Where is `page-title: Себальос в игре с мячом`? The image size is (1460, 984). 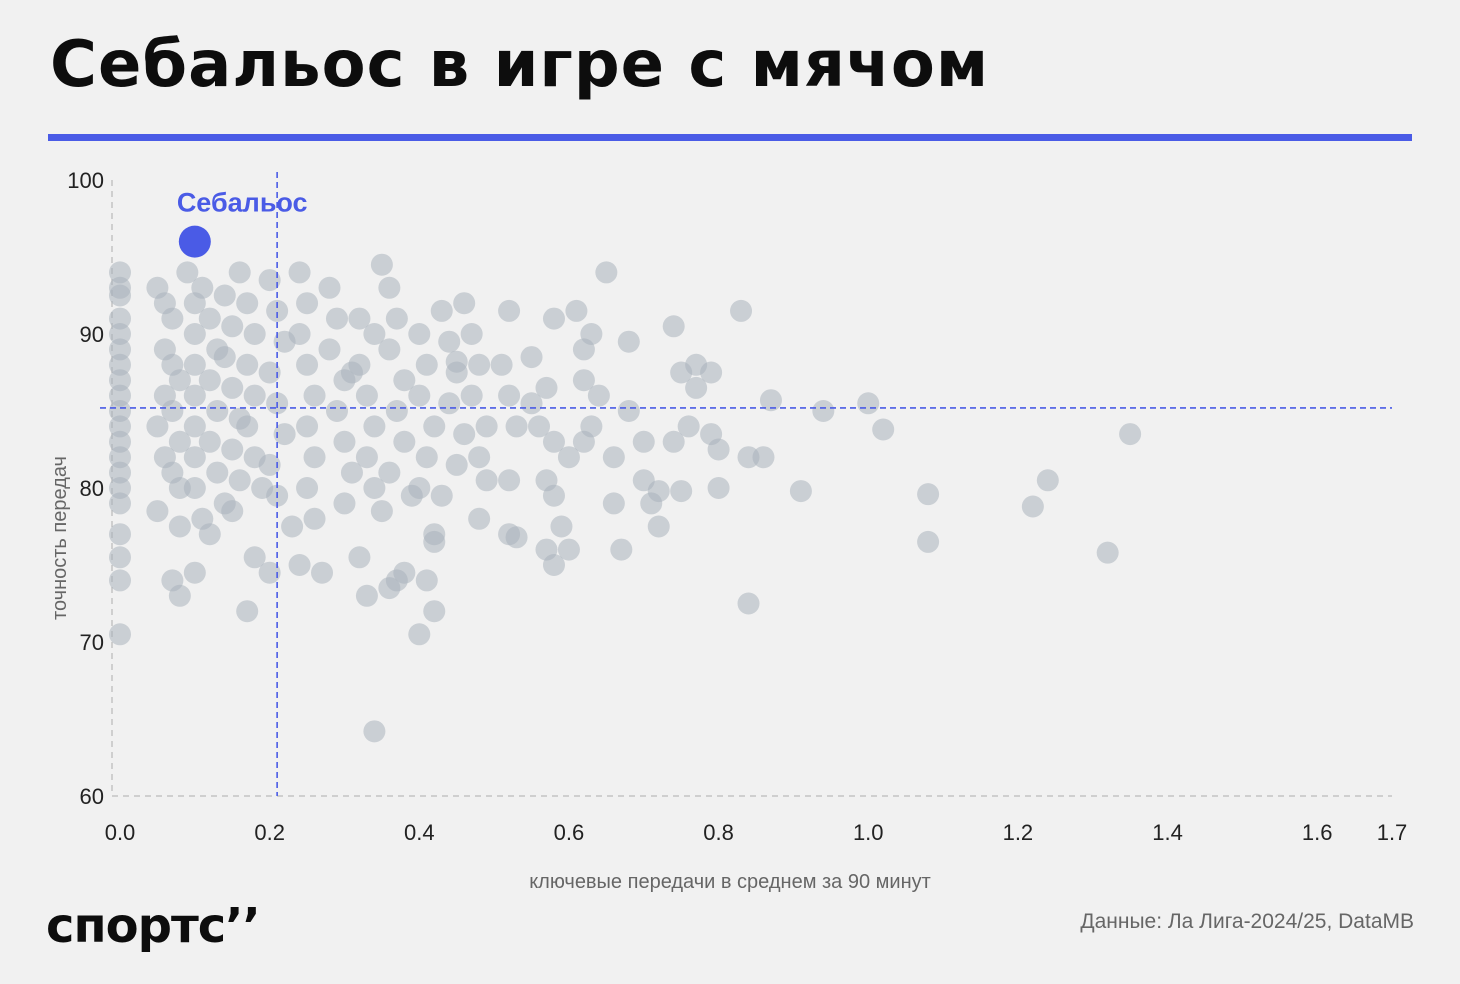 page-title: Себальос в игре с мячом is located at coordinates (520, 65).